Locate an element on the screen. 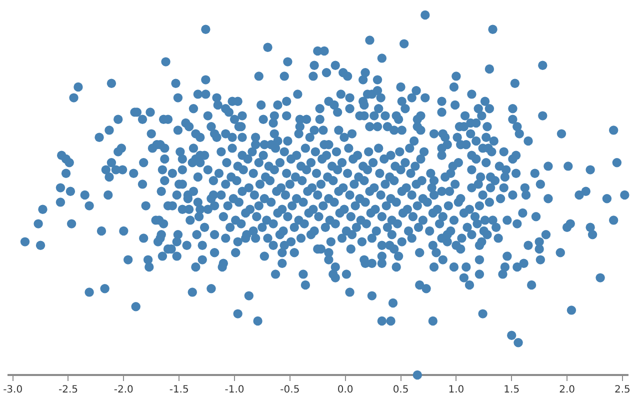 The width and height of the screenshot is (640, 400). x-tick-label: 1.0 is located at coordinates (456, 390).